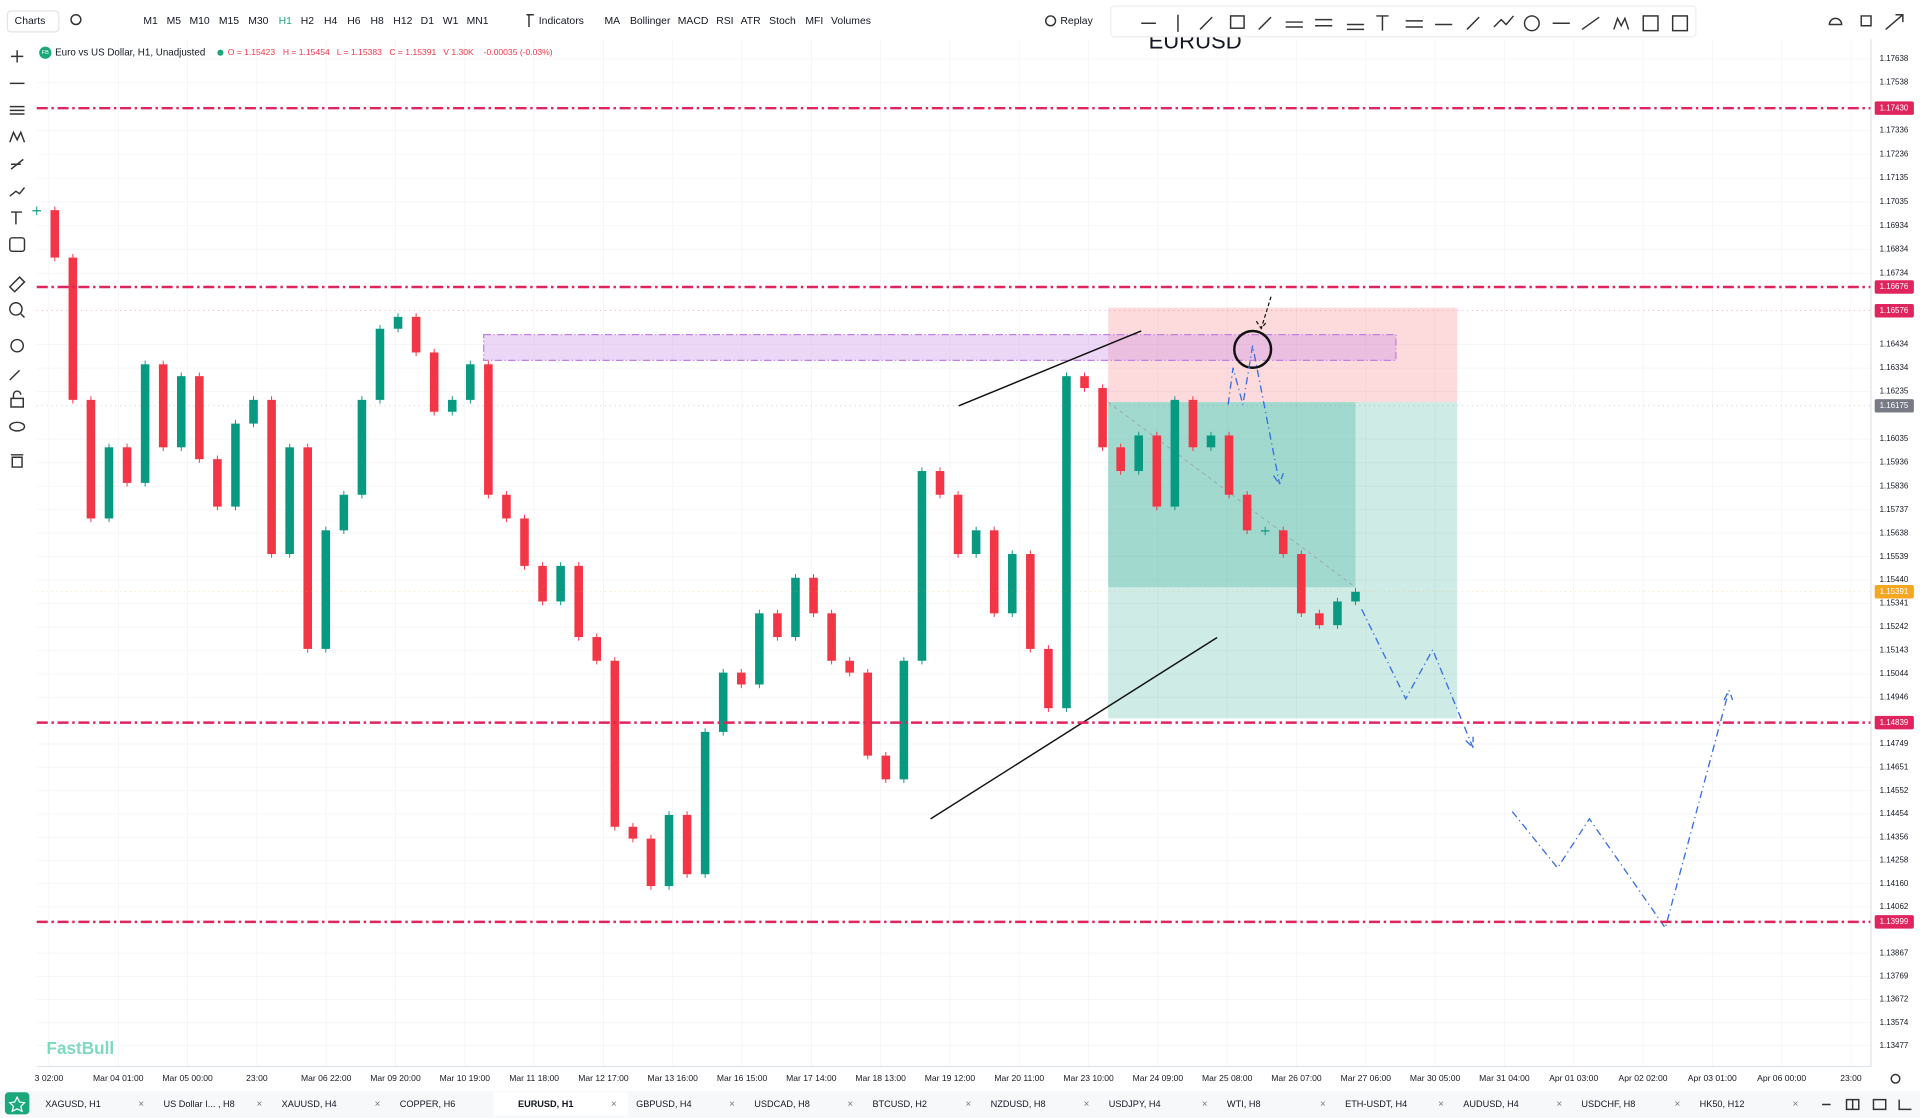 The image size is (1920, 1118). What do you see at coordinates (402, 21) in the screenshot?
I see `timeframe-button: H12` at bounding box center [402, 21].